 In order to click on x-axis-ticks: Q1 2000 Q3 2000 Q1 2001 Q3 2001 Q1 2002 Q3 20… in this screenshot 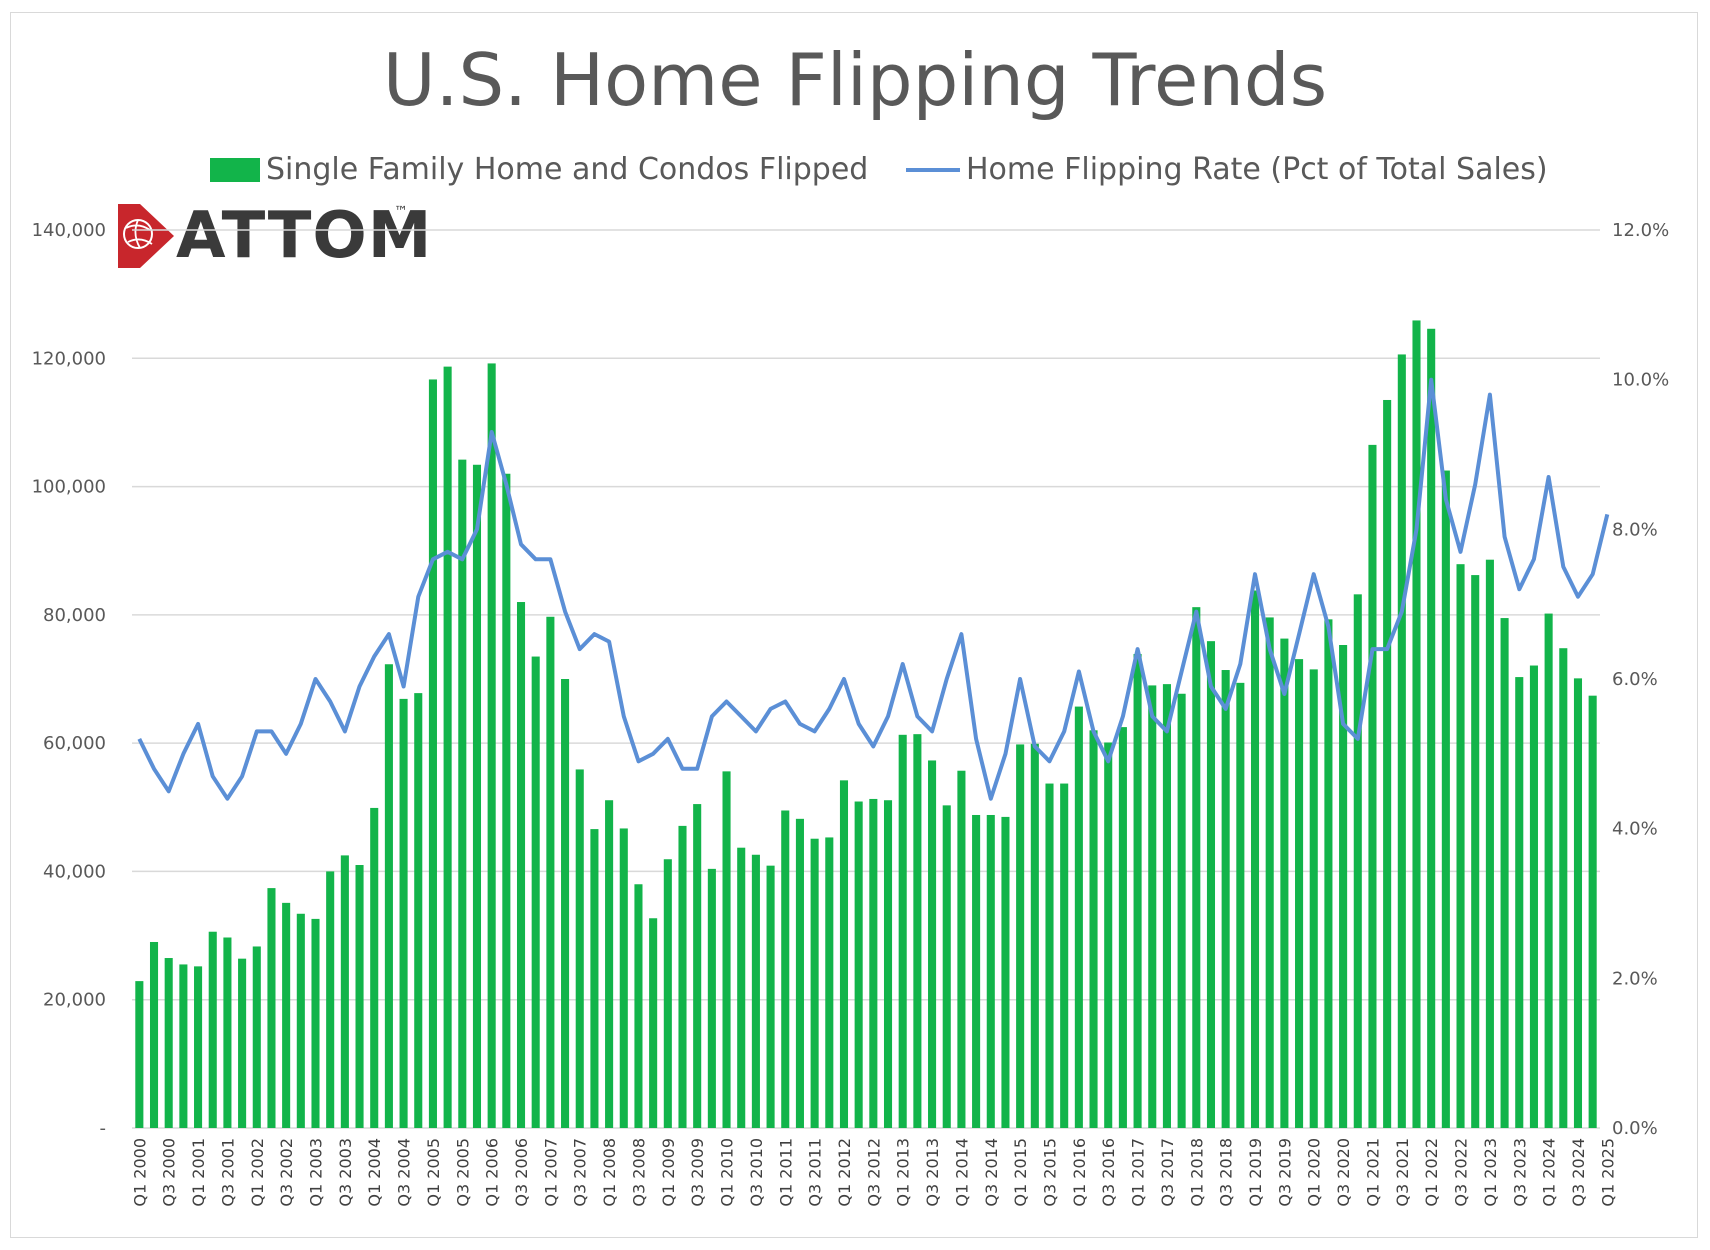, I will do `click(873, 1172)`.